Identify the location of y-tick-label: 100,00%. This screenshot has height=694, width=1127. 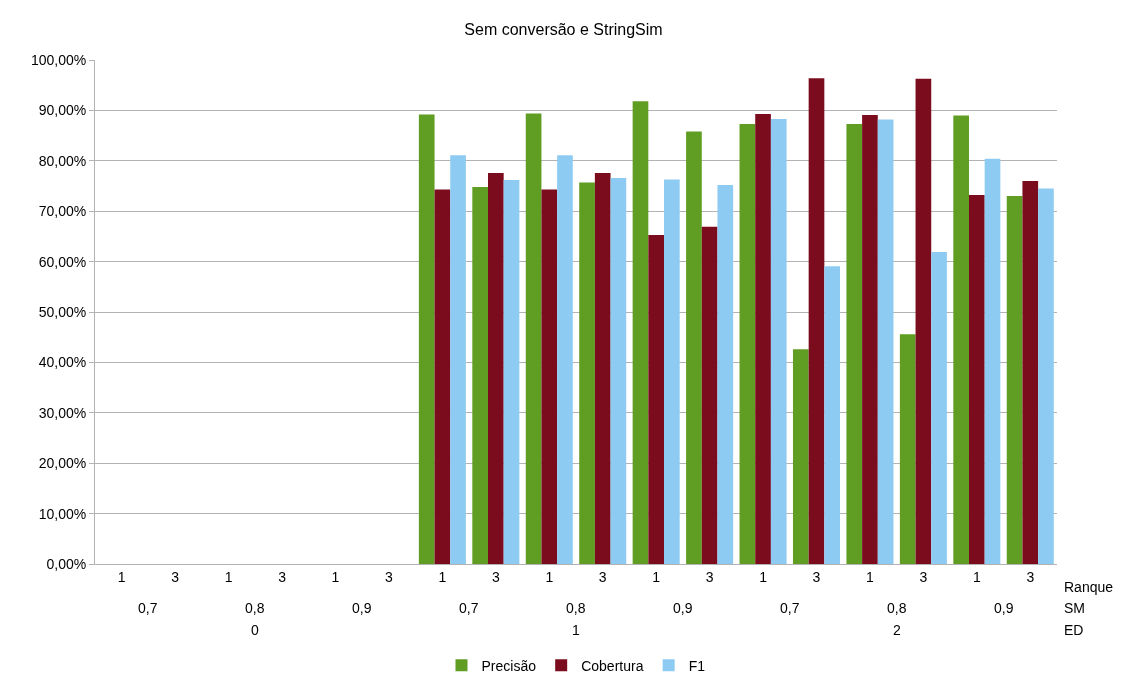
(58, 59).